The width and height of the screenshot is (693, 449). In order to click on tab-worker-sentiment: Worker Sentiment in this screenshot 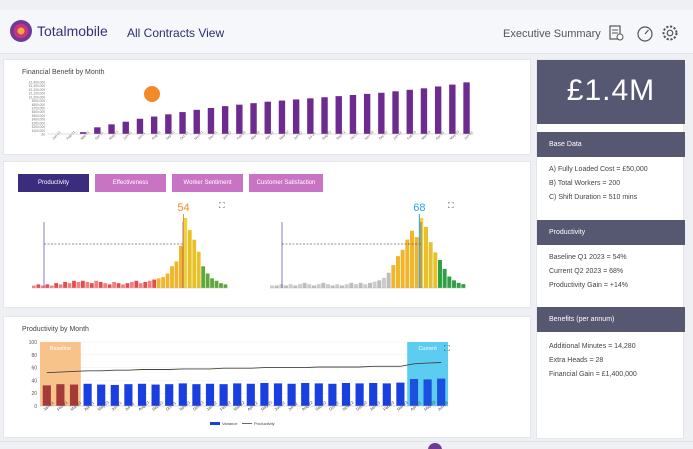, I will do `click(207, 183)`.